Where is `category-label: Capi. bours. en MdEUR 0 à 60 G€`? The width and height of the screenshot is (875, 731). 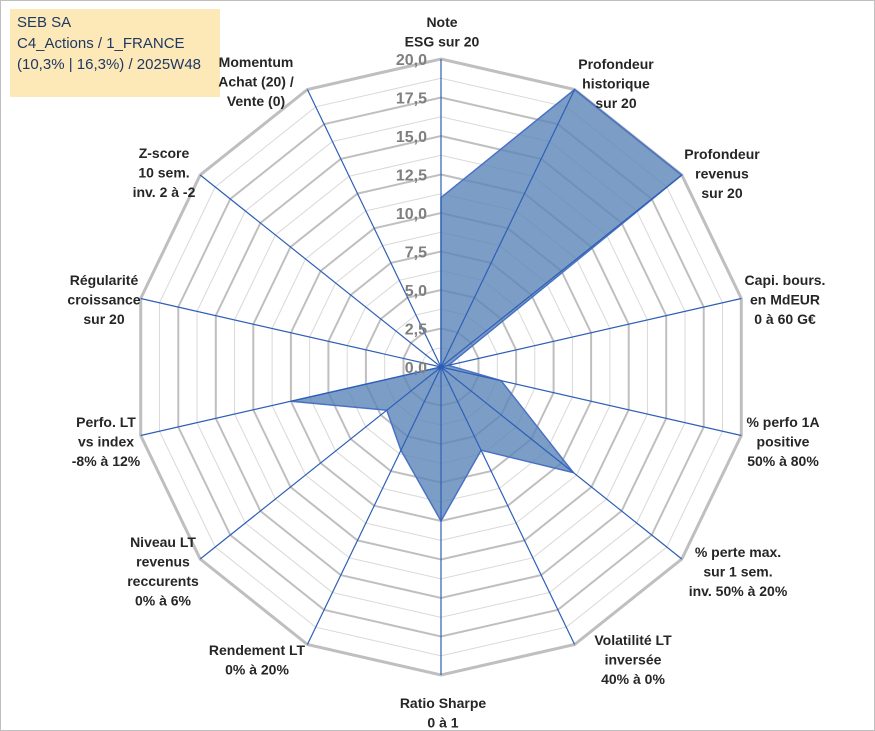
category-label: Capi. bours. en MdEUR 0 à 60 G€ is located at coordinates (785, 299).